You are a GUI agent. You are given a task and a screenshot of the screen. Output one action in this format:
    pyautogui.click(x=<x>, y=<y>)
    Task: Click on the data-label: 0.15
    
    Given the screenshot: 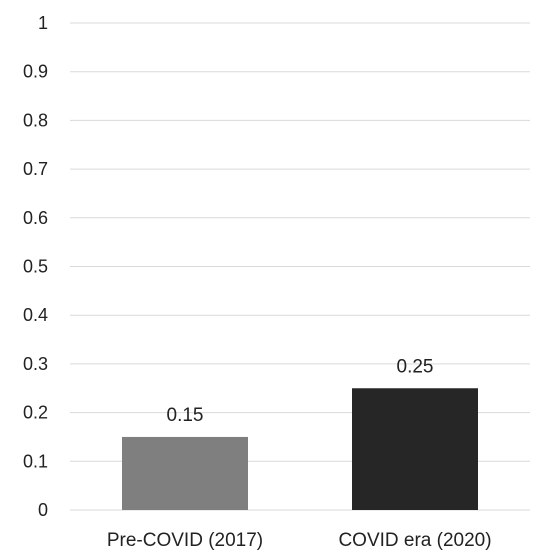 What is the action you would take?
    pyautogui.click(x=185, y=415)
    